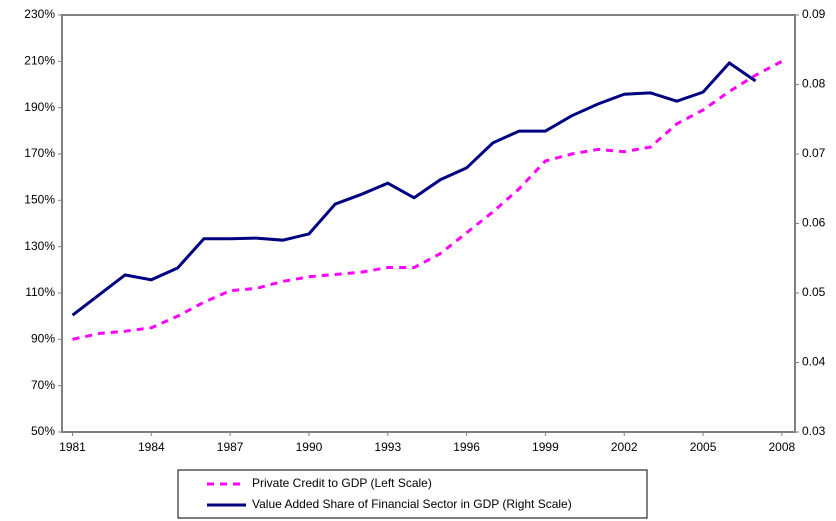 The image size is (836, 521). Describe the element at coordinates (703, 447) in the screenshot. I see `x-tick-label: 2005` at that location.